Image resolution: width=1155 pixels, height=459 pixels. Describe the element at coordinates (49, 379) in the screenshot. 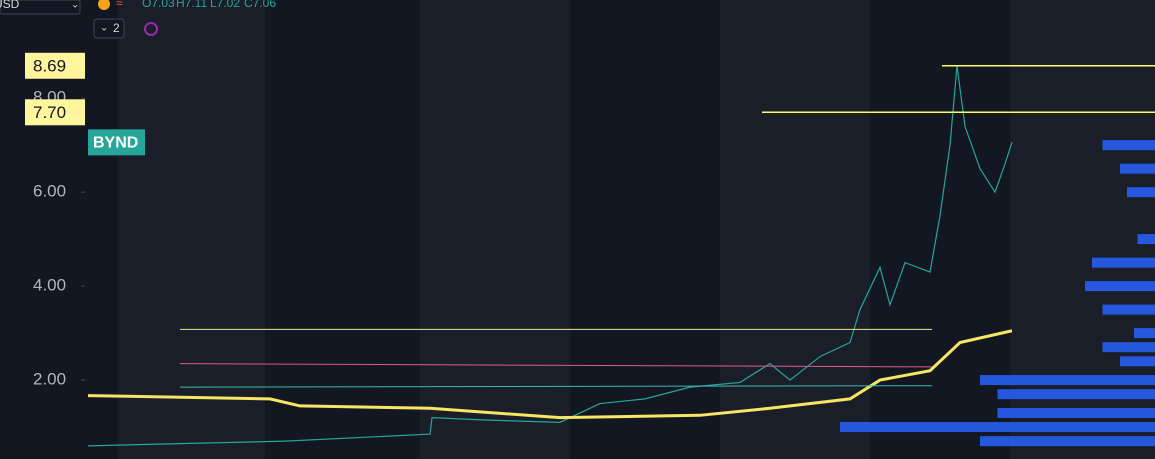

I see `y-tick-label: 2.00` at that location.